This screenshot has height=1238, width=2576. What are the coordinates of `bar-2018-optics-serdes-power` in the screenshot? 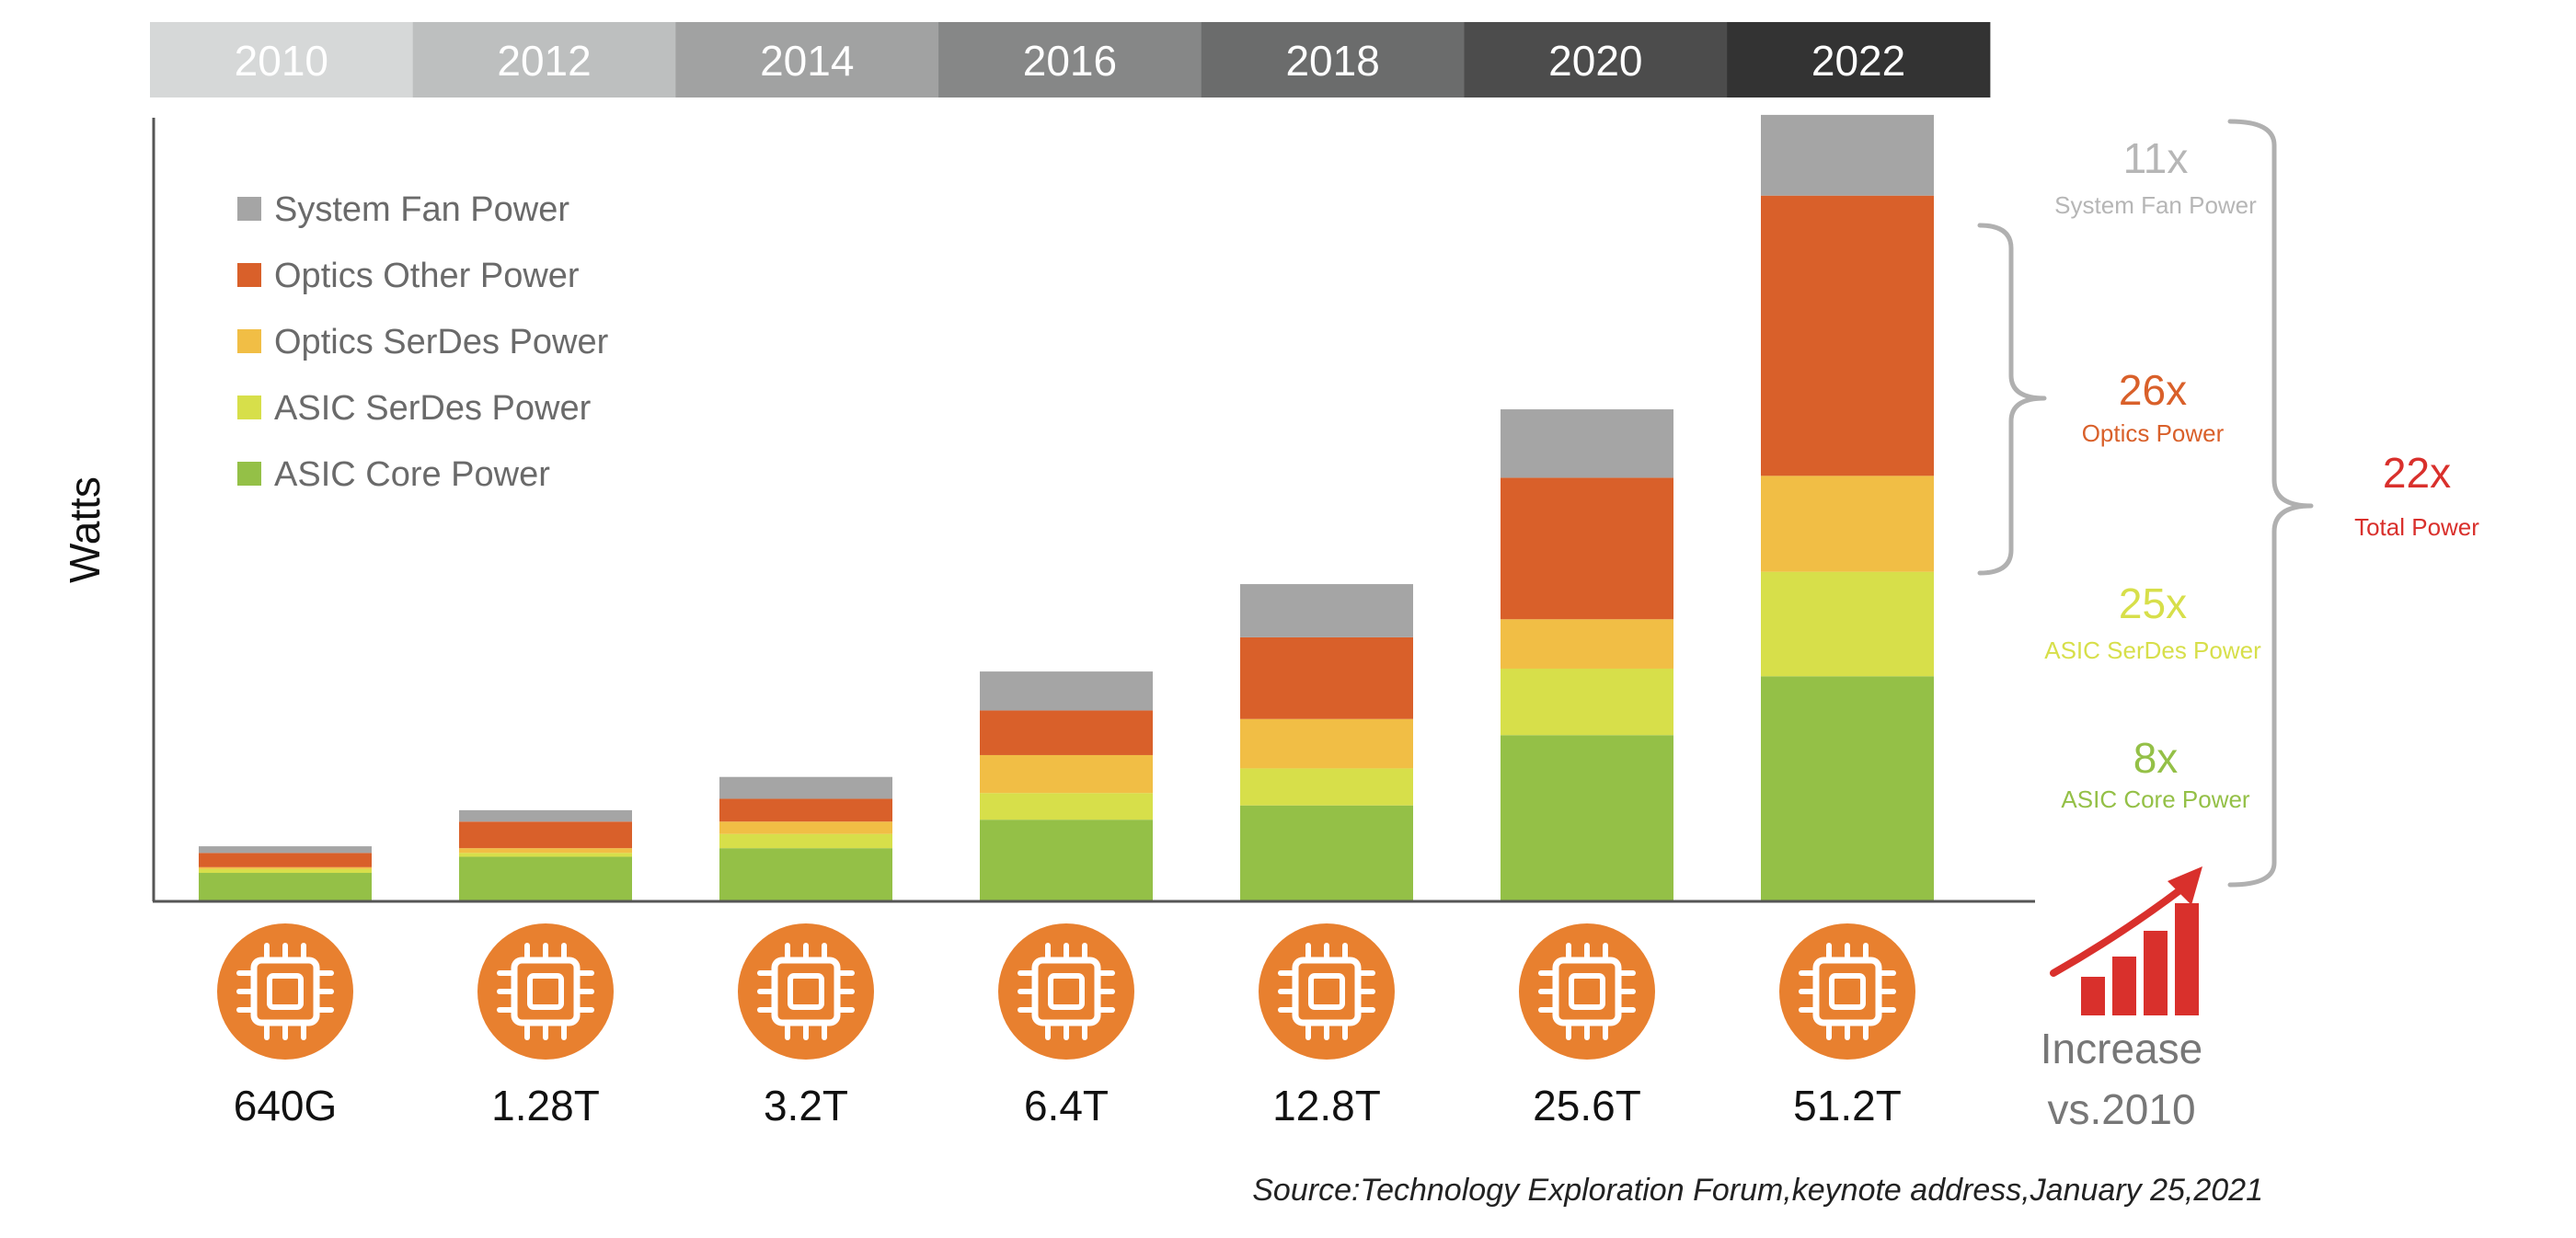 It's located at (1326, 743).